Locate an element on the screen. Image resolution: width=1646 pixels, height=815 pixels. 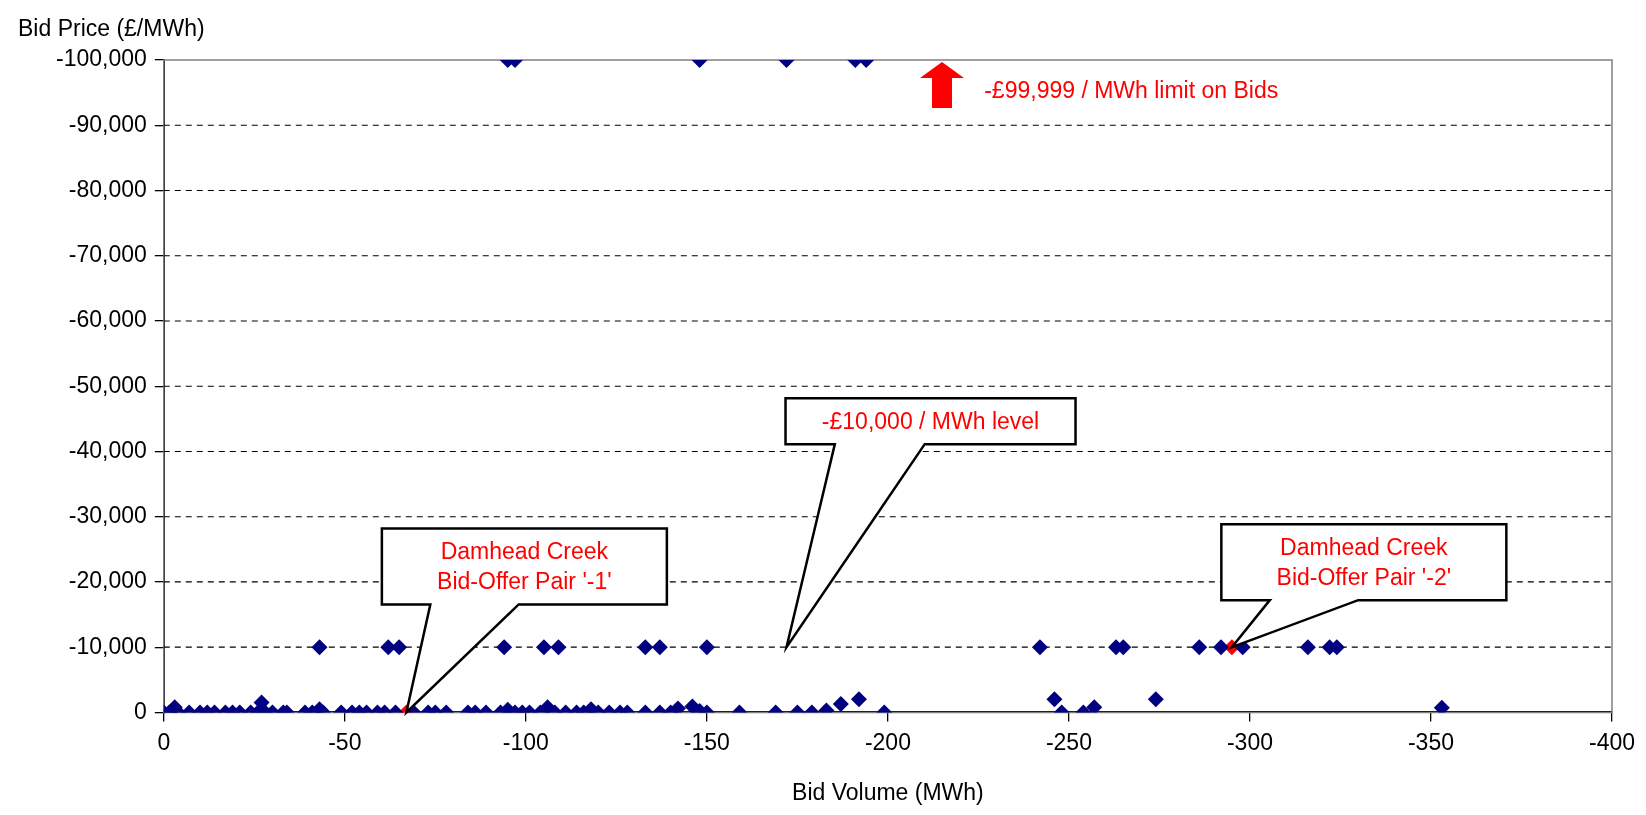
x-tick-label: 0 is located at coordinates (164, 741).